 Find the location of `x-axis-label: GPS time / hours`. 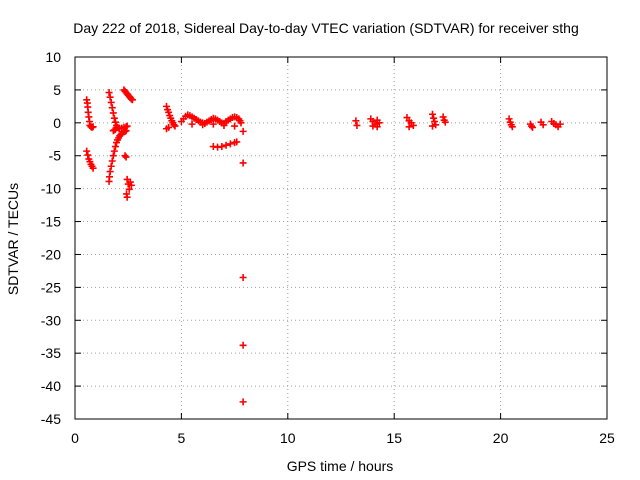

x-axis-label: GPS time / hours is located at coordinates (340, 466).